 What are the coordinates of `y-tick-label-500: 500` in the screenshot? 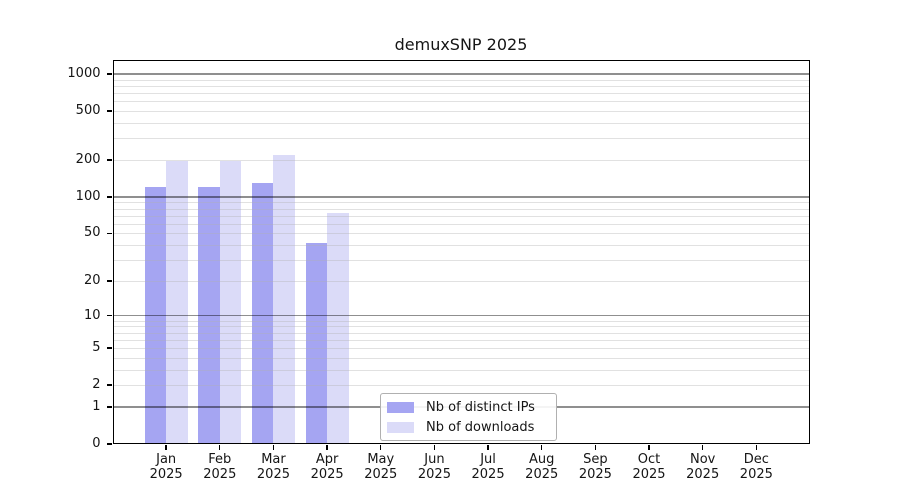 It's located at (88, 111).